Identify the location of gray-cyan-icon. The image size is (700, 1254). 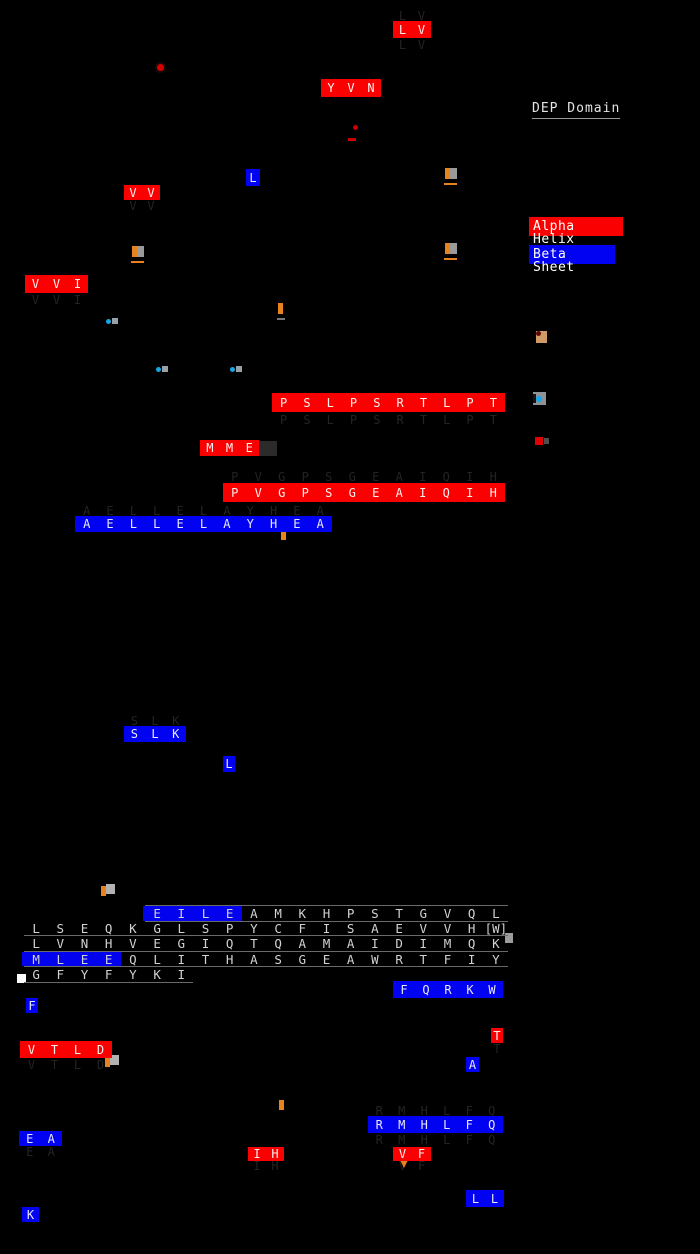
(539, 398).